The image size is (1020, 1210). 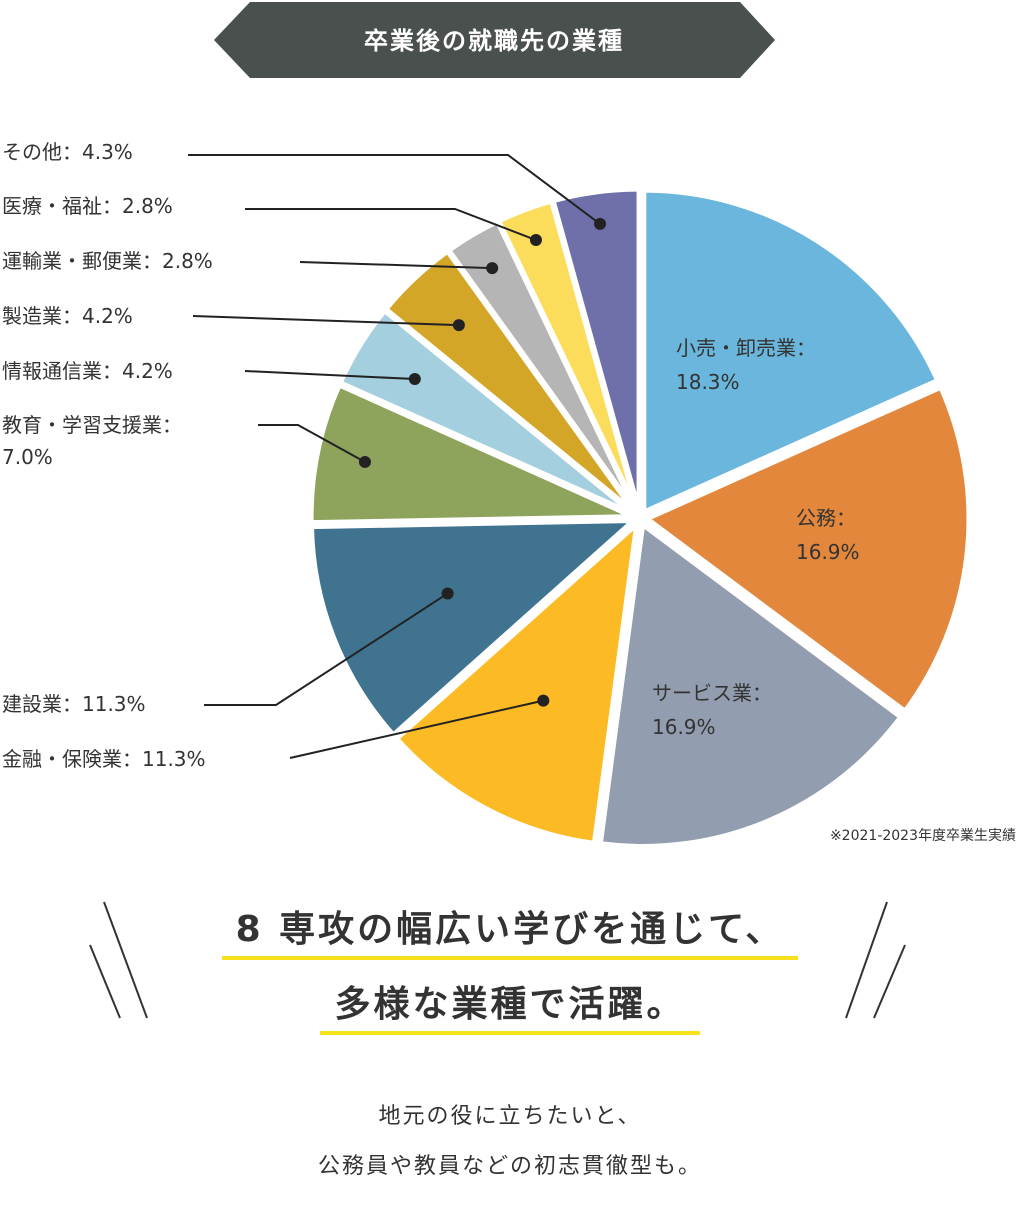 I want to click on slice-label: サービス業：, so click(x=712, y=693).